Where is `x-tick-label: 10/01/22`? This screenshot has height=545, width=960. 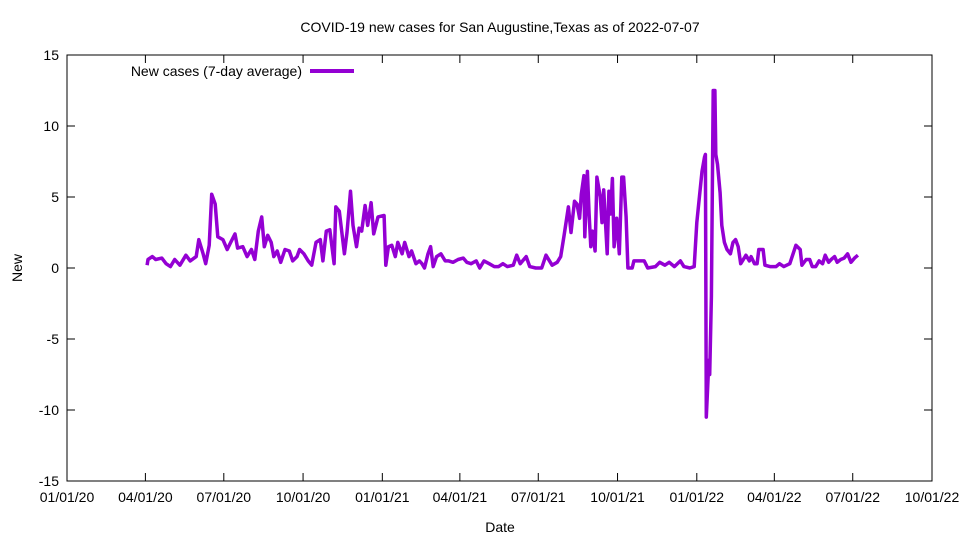
x-tick-label: 10/01/22 is located at coordinates (932, 497).